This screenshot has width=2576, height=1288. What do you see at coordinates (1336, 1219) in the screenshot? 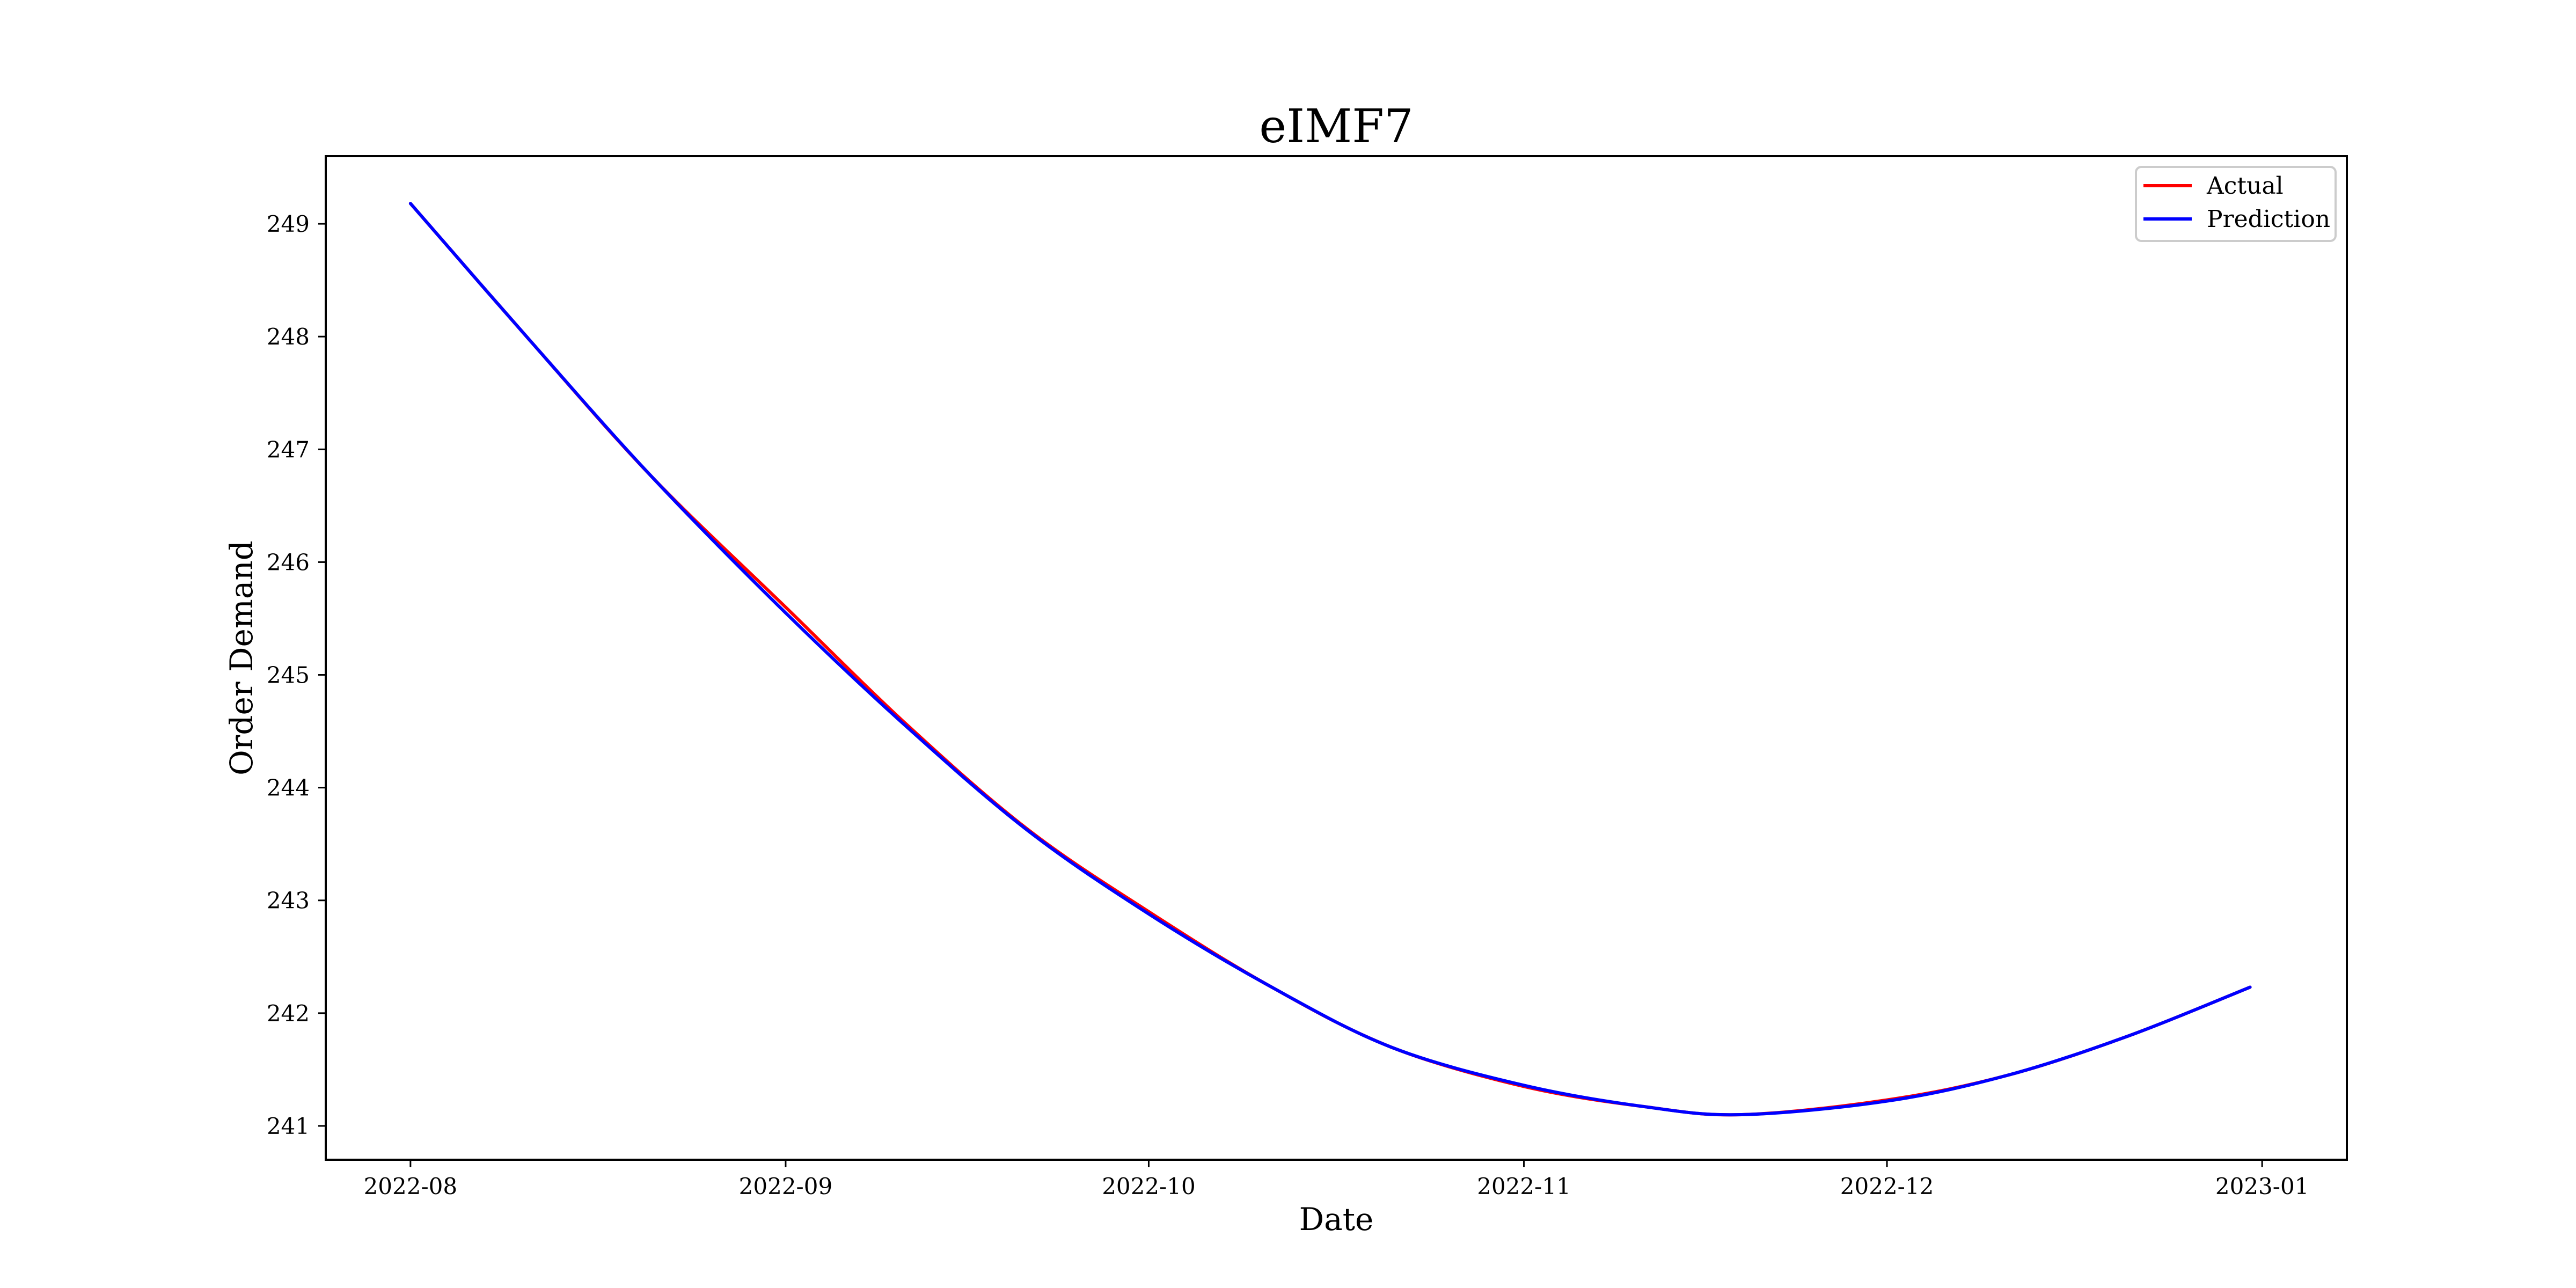
I see `x-axis-label: Date` at bounding box center [1336, 1219].